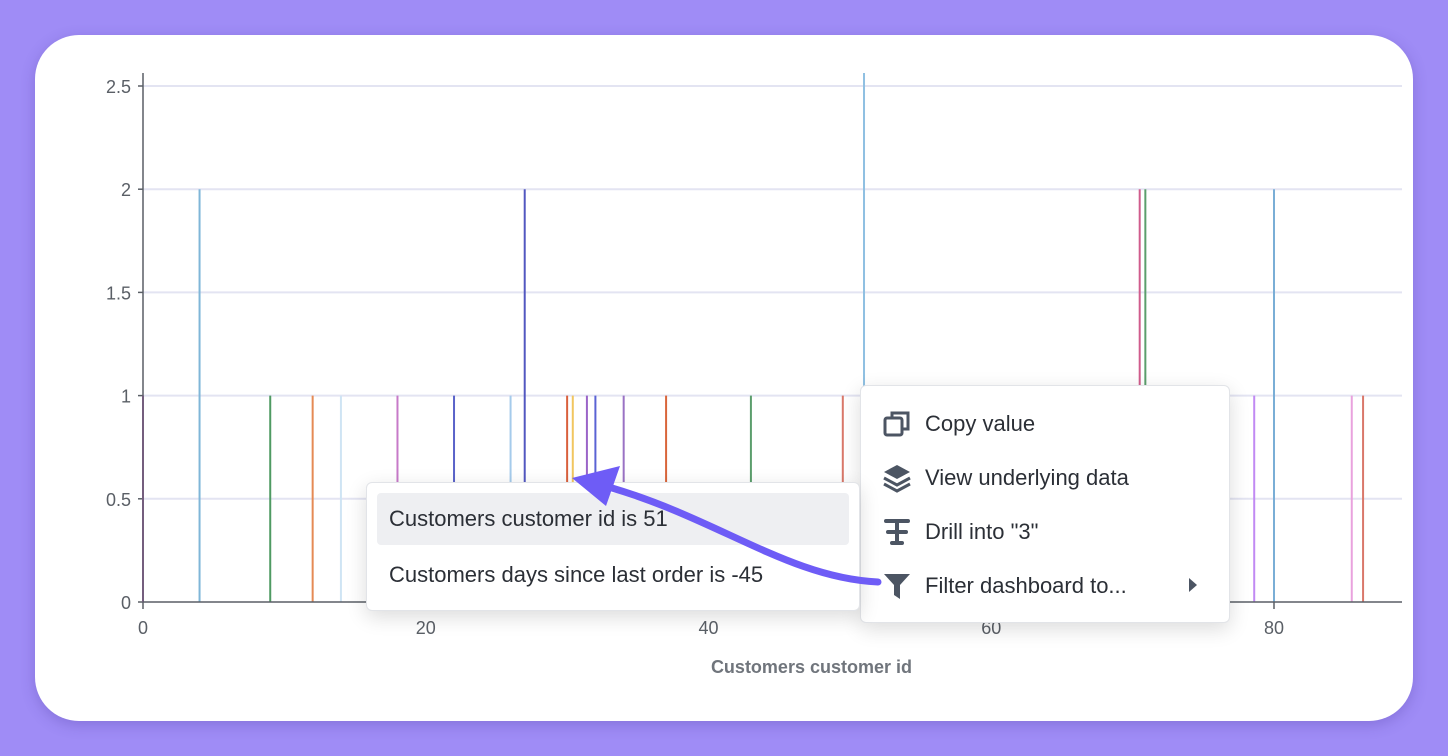 The height and width of the screenshot is (756, 1448). I want to click on y-tick-label: 0, so click(126, 603).